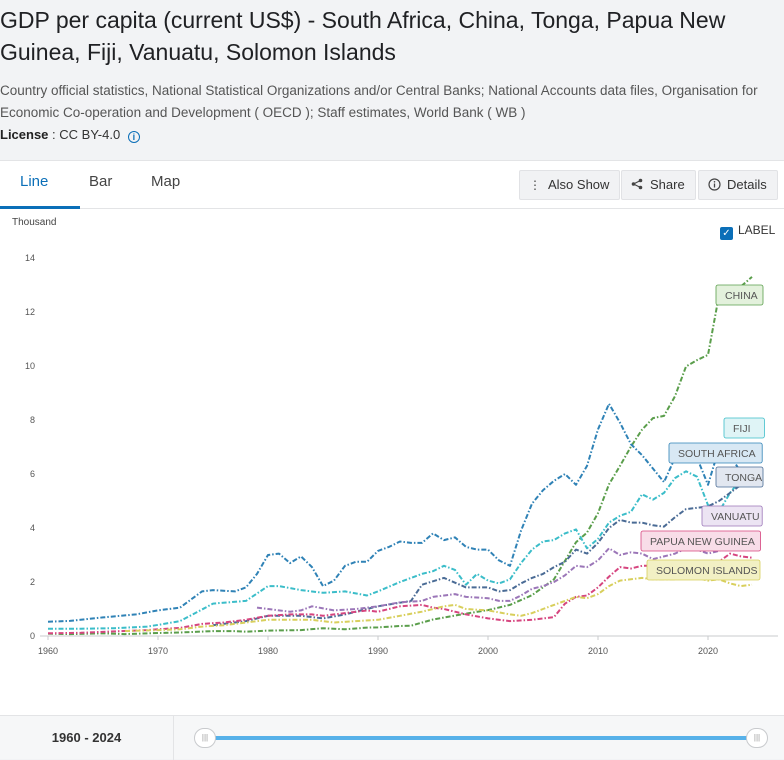  What do you see at coordinates (40, 207) in the screenshot?
I see `active-tab-indicator` at bounding box center [40, 207].